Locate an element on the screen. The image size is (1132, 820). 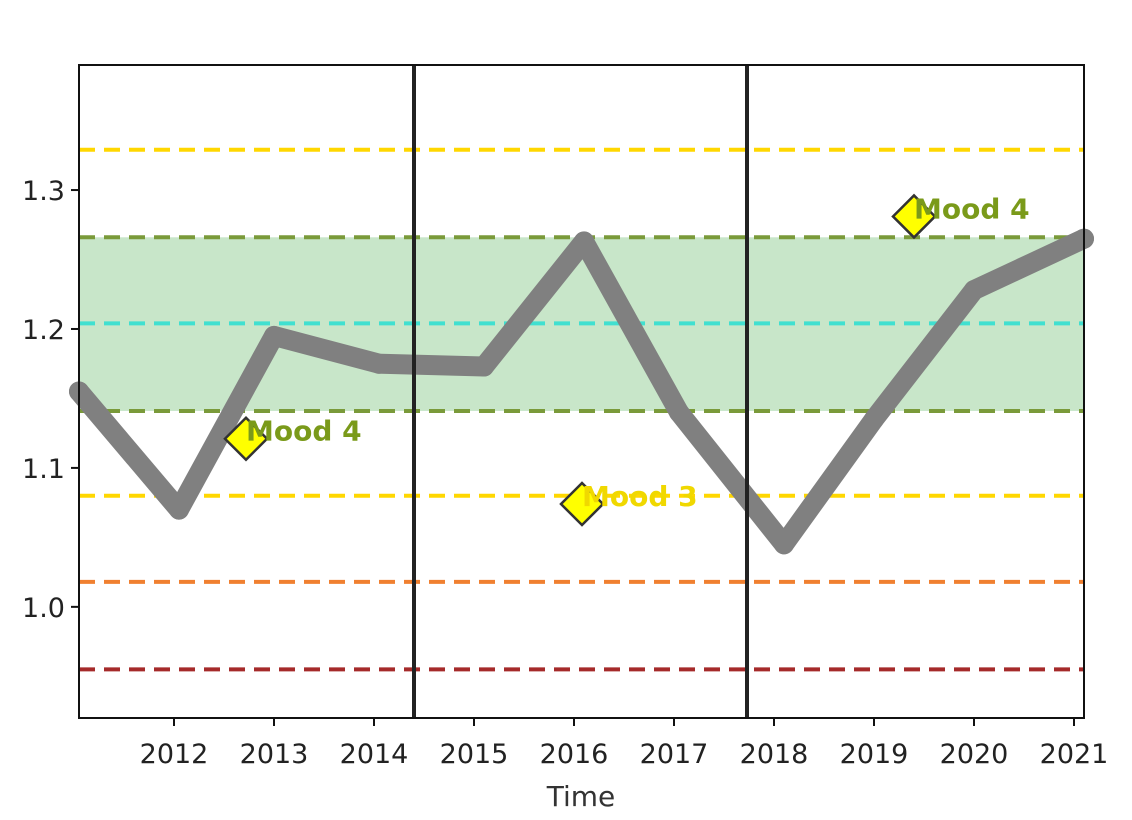
x-tick-label: 2012 is located at coordinates (174, 754).